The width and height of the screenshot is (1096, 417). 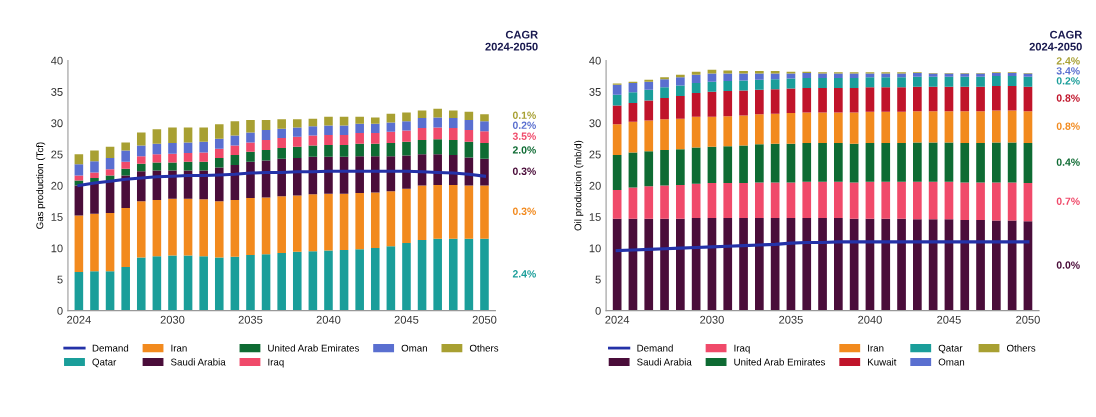 I want to click on y-tick-label: 15, so click(x=595, y=217).